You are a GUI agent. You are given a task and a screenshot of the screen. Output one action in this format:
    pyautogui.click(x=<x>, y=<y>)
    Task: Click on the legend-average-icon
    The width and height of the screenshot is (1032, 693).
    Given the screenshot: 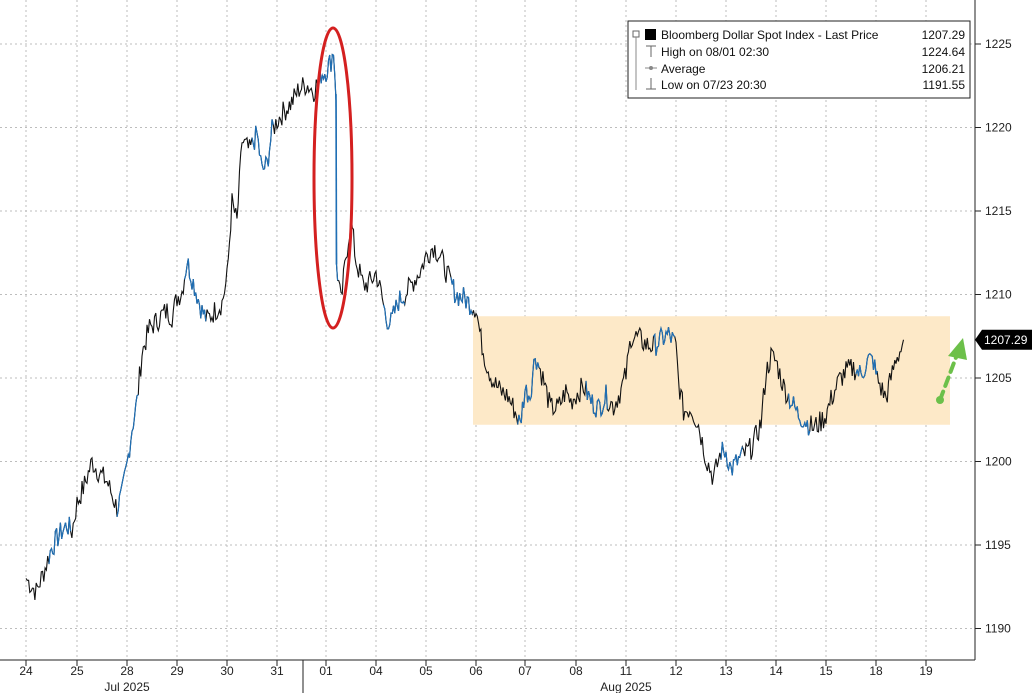 What is the action you would take?
    pyautogui.click(x=651, y=68)
    